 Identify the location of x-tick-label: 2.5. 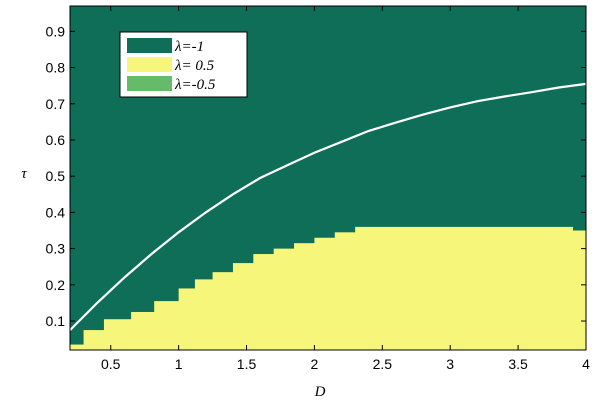
(383, 364).